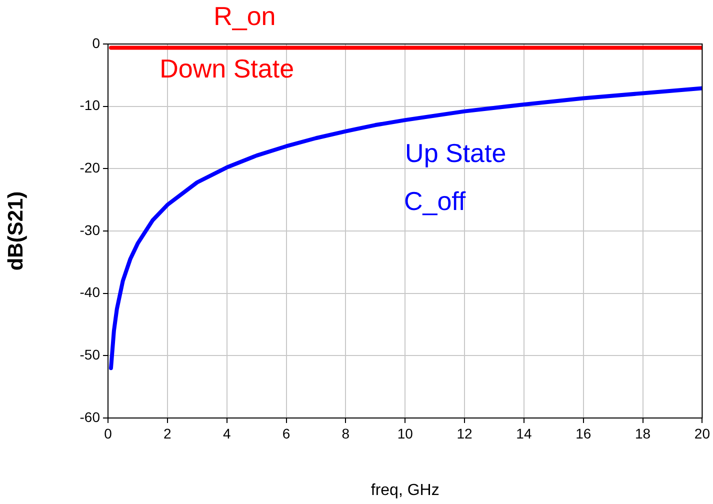 The height and width of the screenshot is (504, 713). What do you see at coordinates (464, 433) in the screenshot?
I see `x-tick-label: 12` at bounding box center [464, 433].